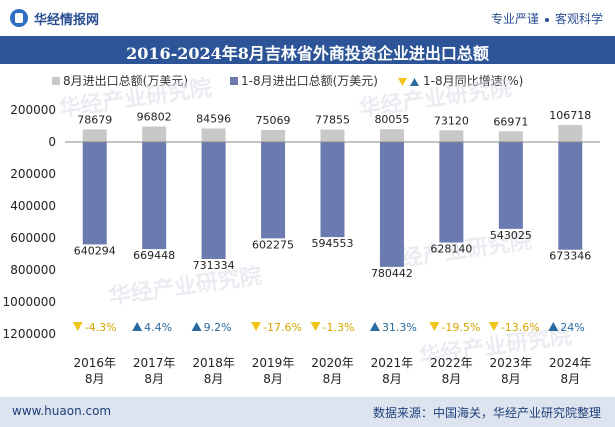  I want to click on cumulative-value-label: 673346, so click(570, 256).